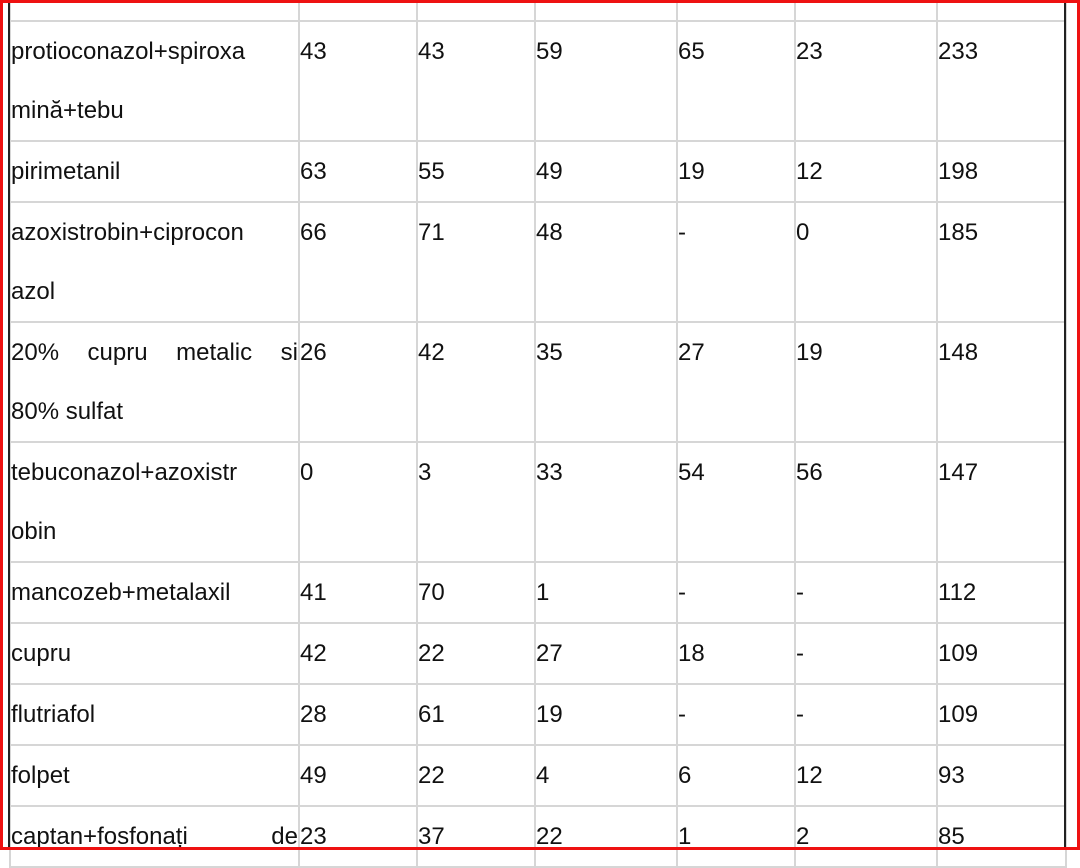 This screenshot has height=868, width=1080. What do you see at coordinates (476, 836) in the screenshot?
I see `value-cell: 37` at bounding box center [476, 836].